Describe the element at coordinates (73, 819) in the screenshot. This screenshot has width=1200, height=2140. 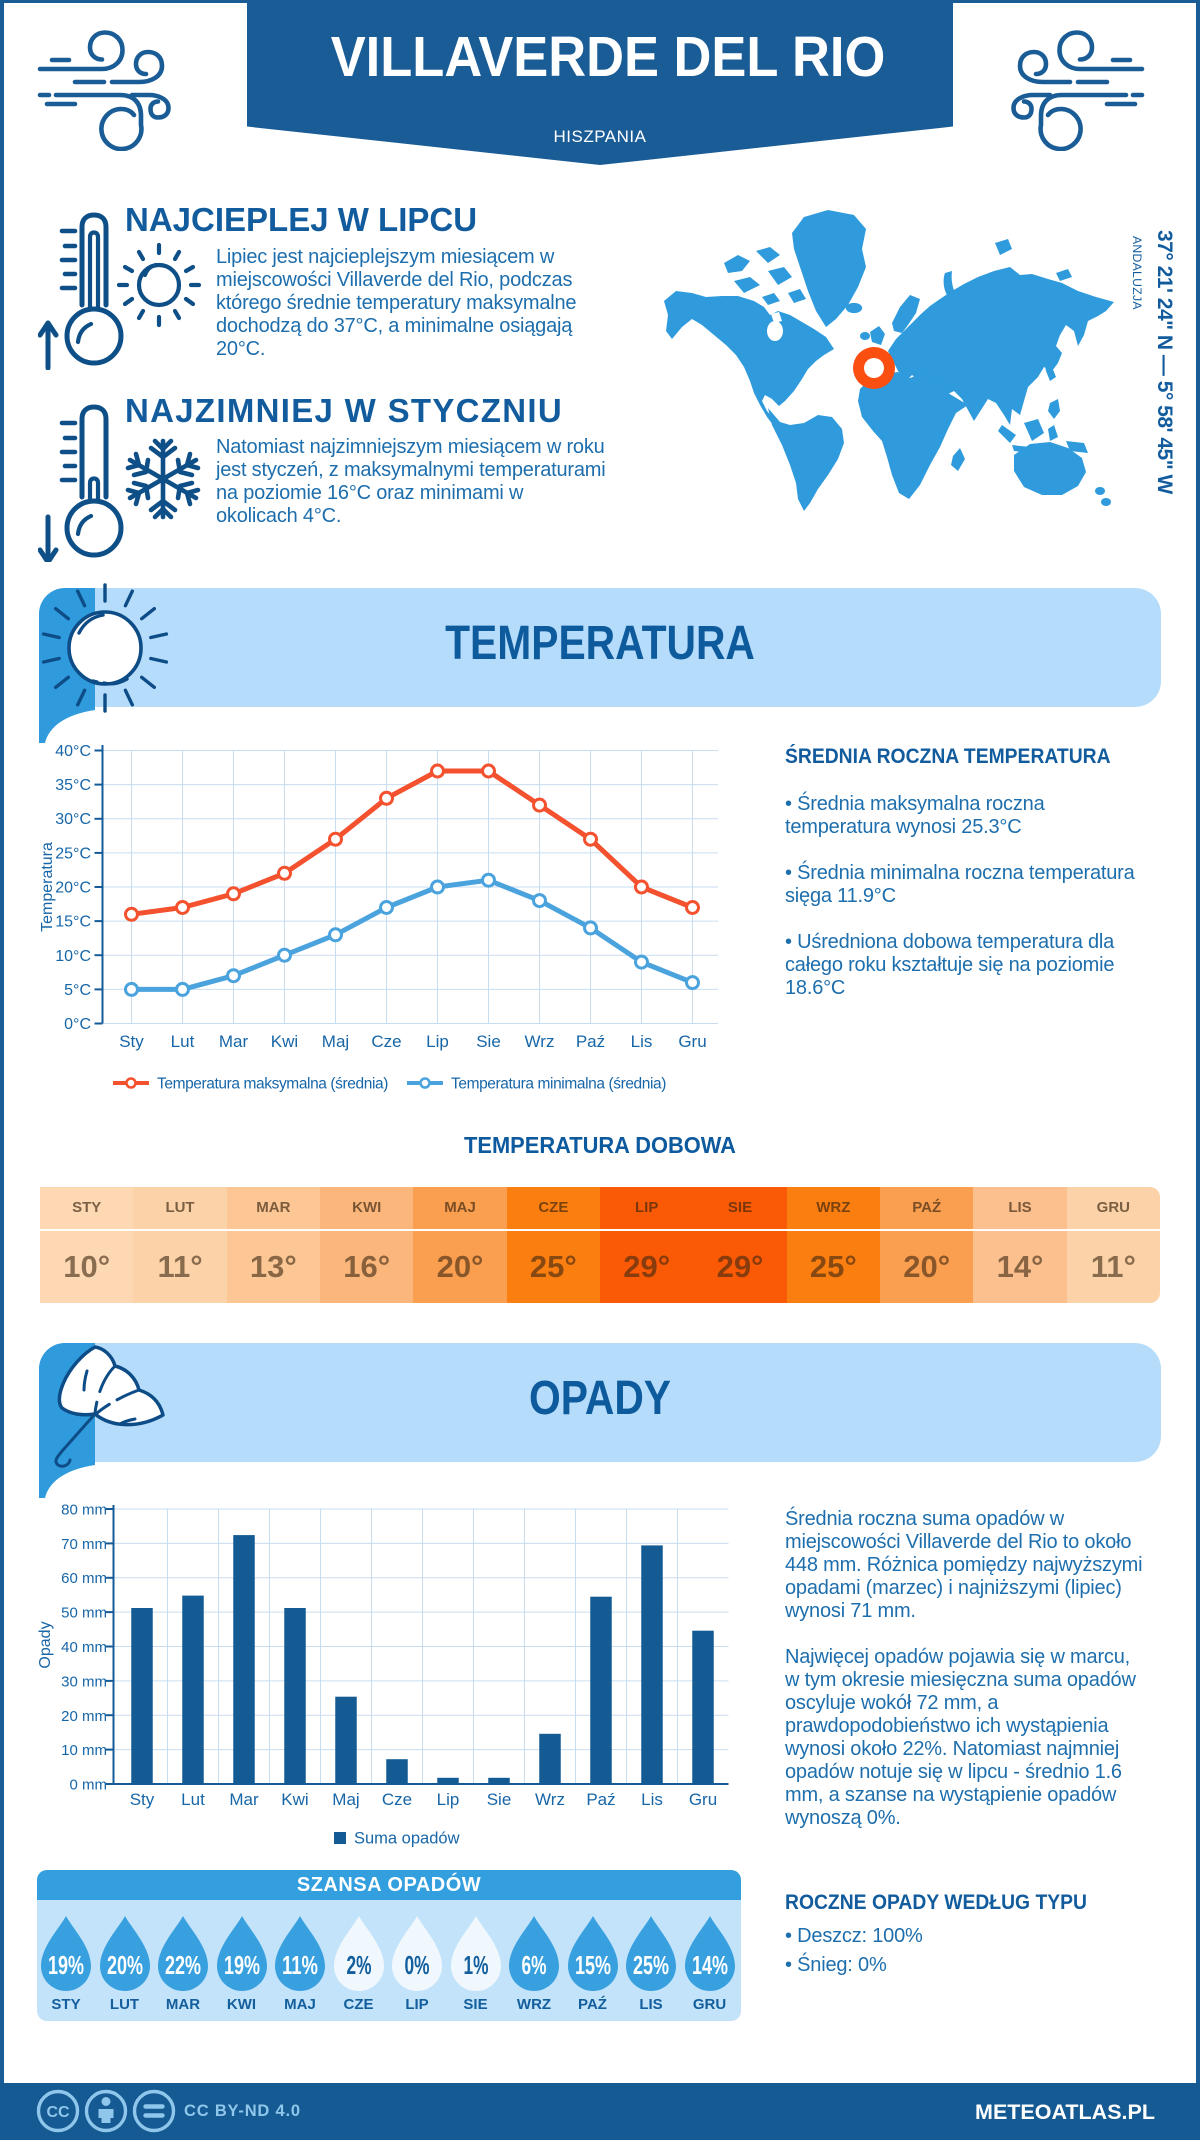
I see `svg-text: 30°C` at that location.